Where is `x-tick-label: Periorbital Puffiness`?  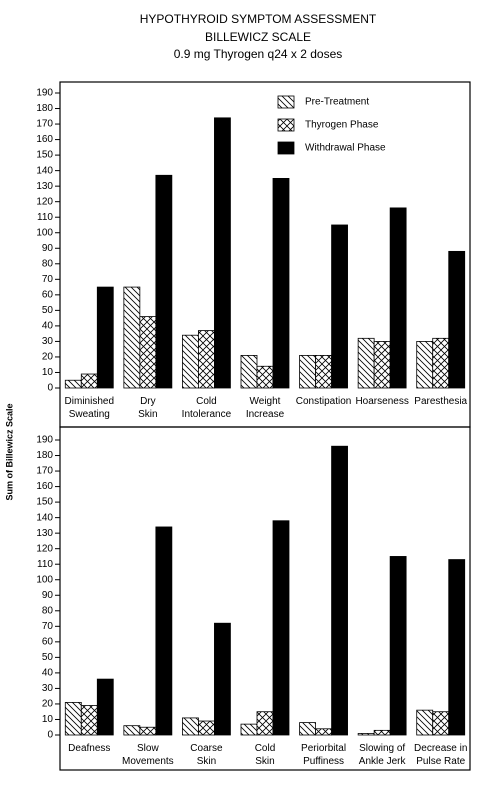 x-tick-label: Periorbital Puffiness is located at coordinates (323, 755).